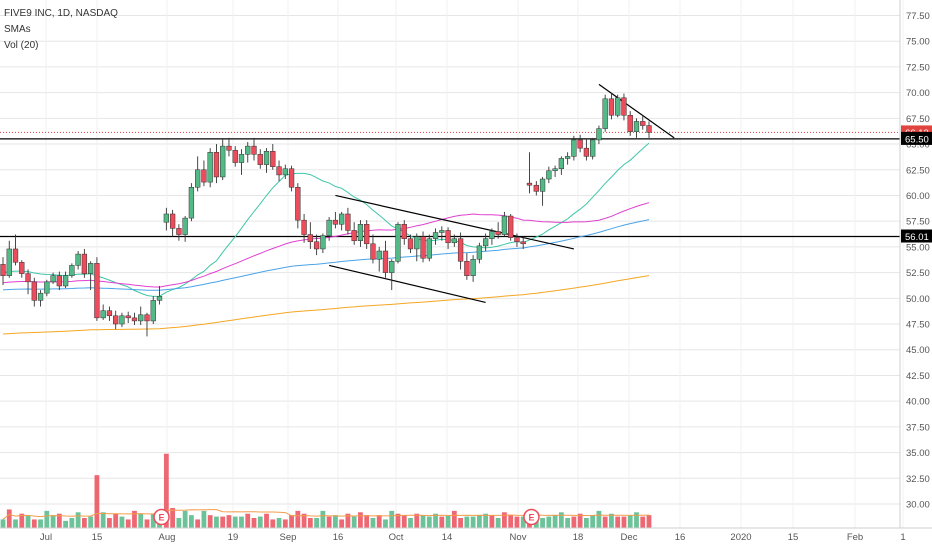 The width and height of the screenshot is (932, 555). Describe the element at coordinates (17, 29) in the screenshot. I see `sma-legend: SMAs` at that location.